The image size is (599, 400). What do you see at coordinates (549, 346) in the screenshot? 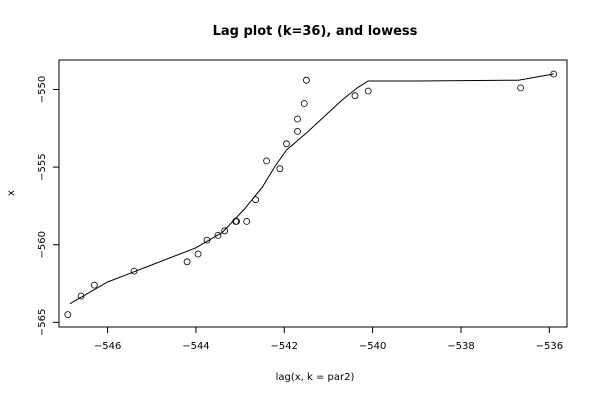
I see `x-tick-label: −536` at bounding box center [549, 346].